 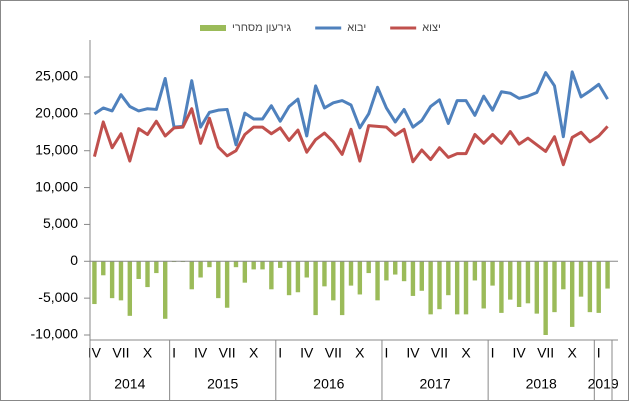 What do you see at coordinates (74, 260) in the screenshot?
I see `y-tick-label: 0` at bounding box center [74, 260].